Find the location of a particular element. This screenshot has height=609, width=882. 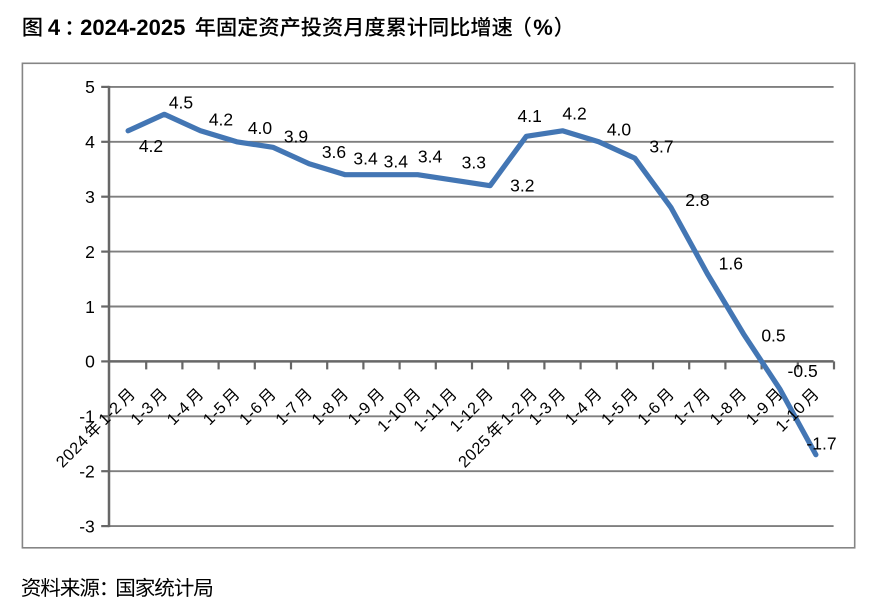

svg-text: 3.2 is located at coordinates (522, 186).